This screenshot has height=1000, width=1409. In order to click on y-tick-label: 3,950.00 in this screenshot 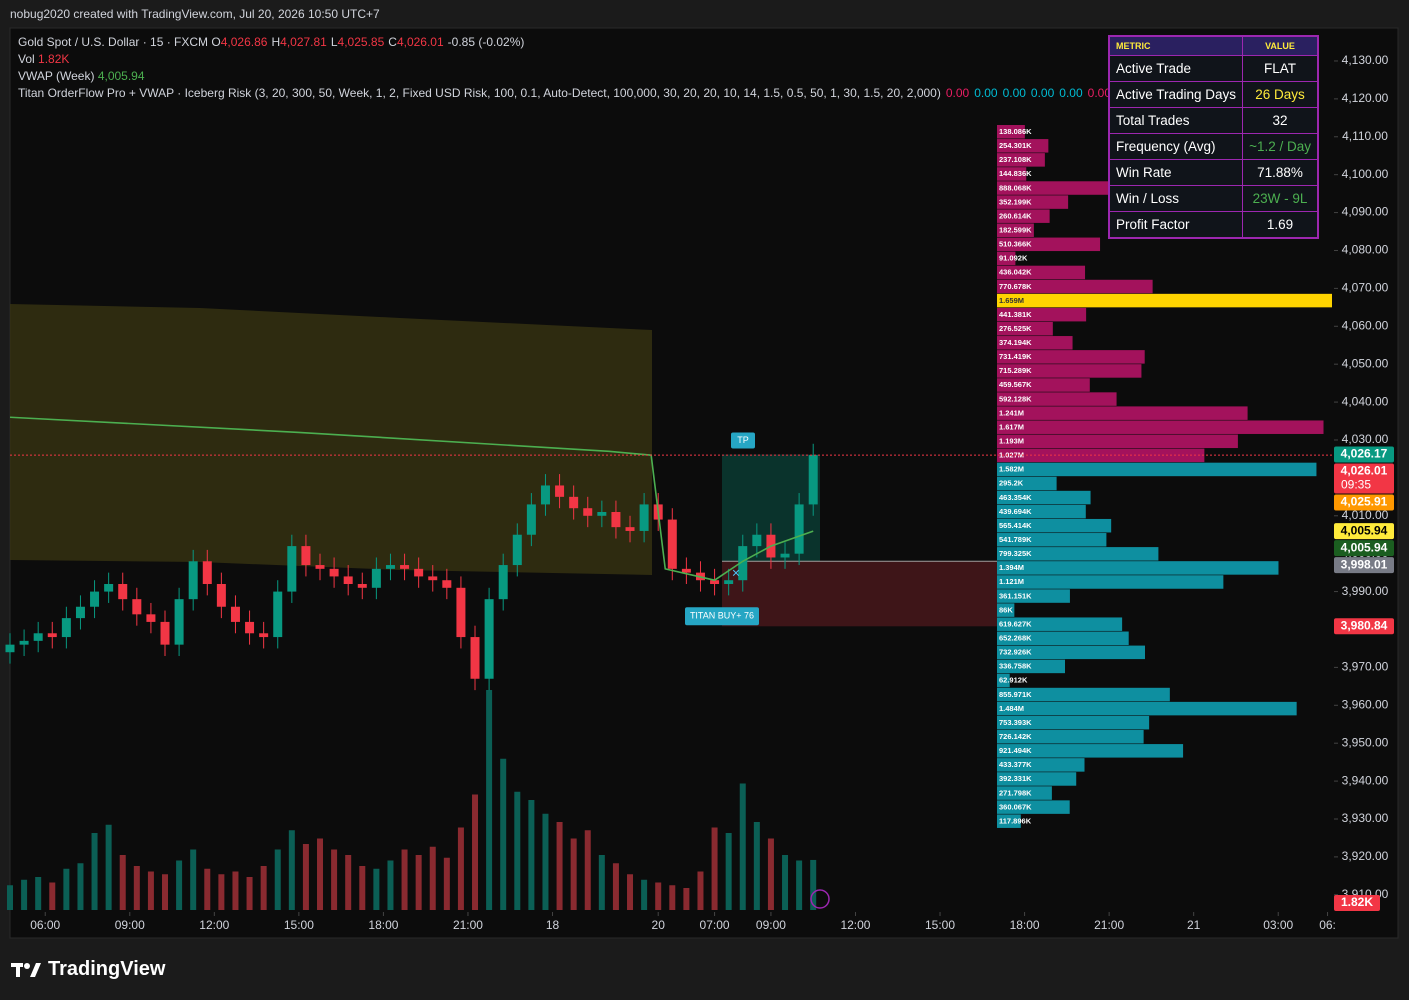, I will do `click(1365, 742)`.